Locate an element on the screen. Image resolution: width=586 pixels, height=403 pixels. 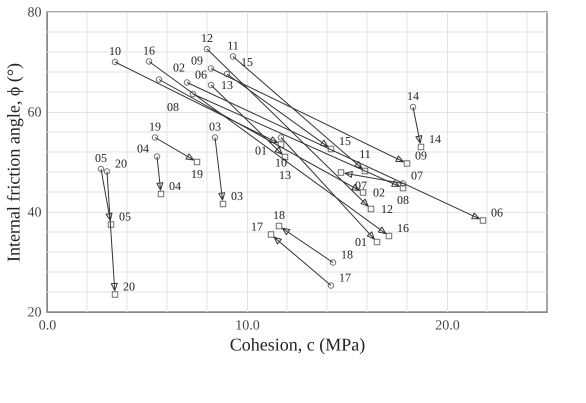
y-tick-label: 20 is located at coordinates (35, 313).